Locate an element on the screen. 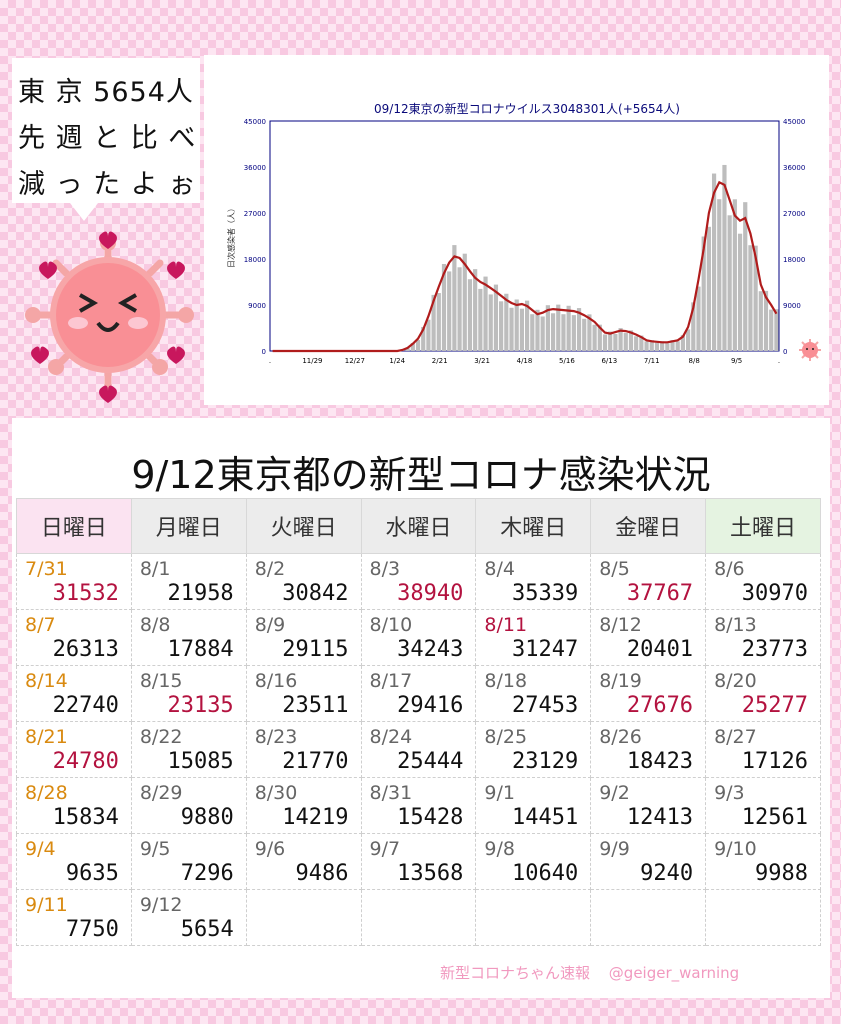 The image size is (841, 1024). day-cell: 8/23 21770 is located at coordinates (303, 749).